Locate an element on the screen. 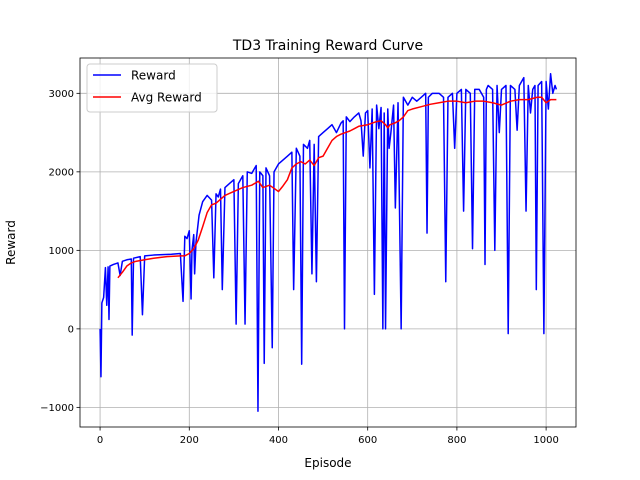  y-axis-ticks: −1000 0 1000 2000 3000 is located at coordinates (60, 251).